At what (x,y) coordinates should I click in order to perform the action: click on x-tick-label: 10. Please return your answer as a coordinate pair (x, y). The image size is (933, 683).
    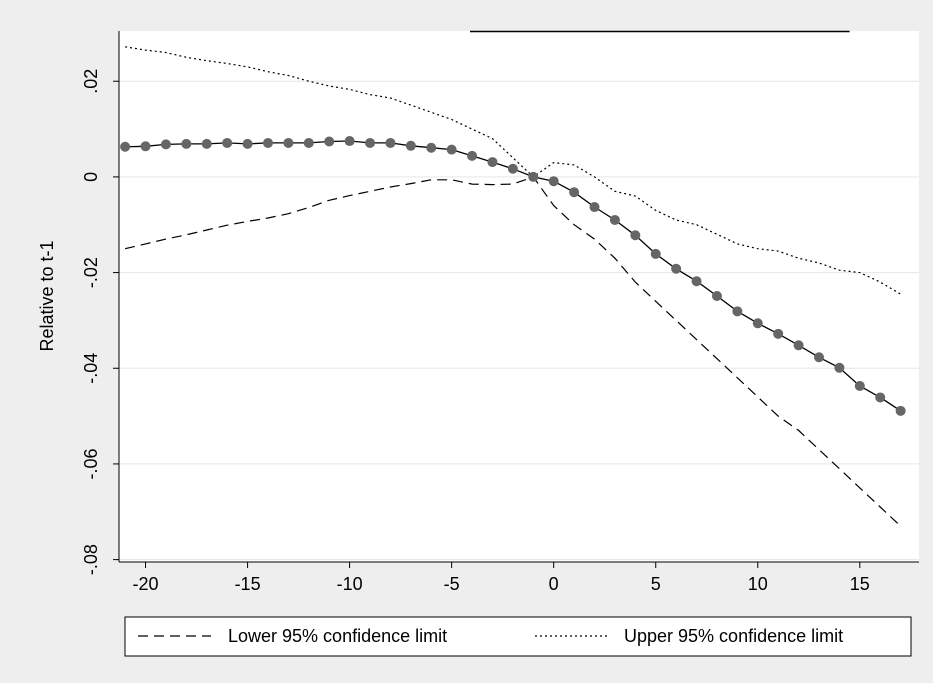
    Looking at the image, I should click on (758, 584).